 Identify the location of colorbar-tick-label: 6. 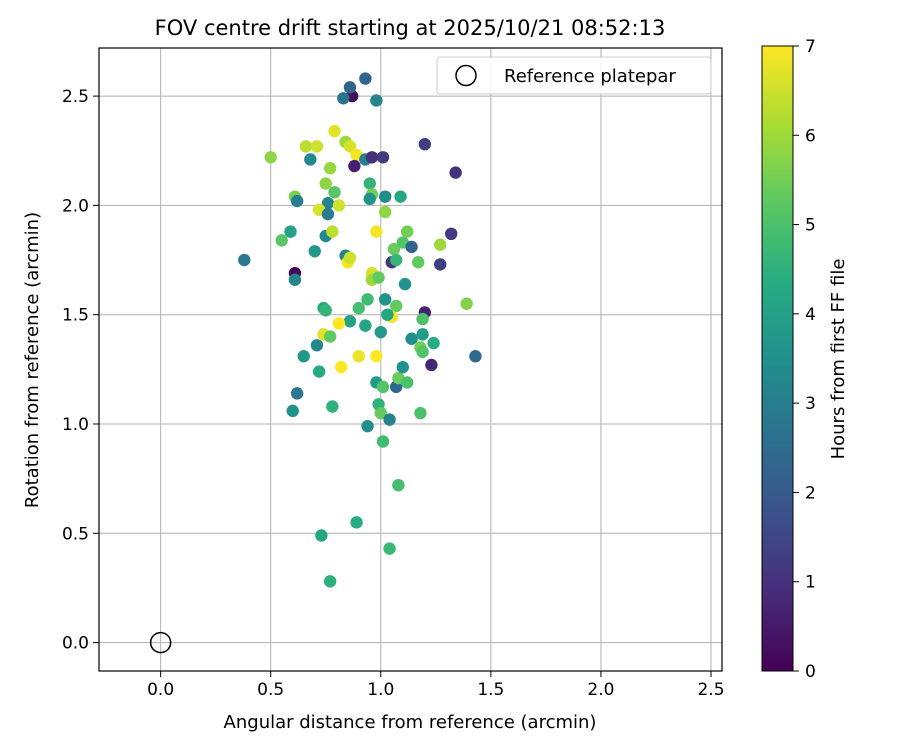
(810, 136).